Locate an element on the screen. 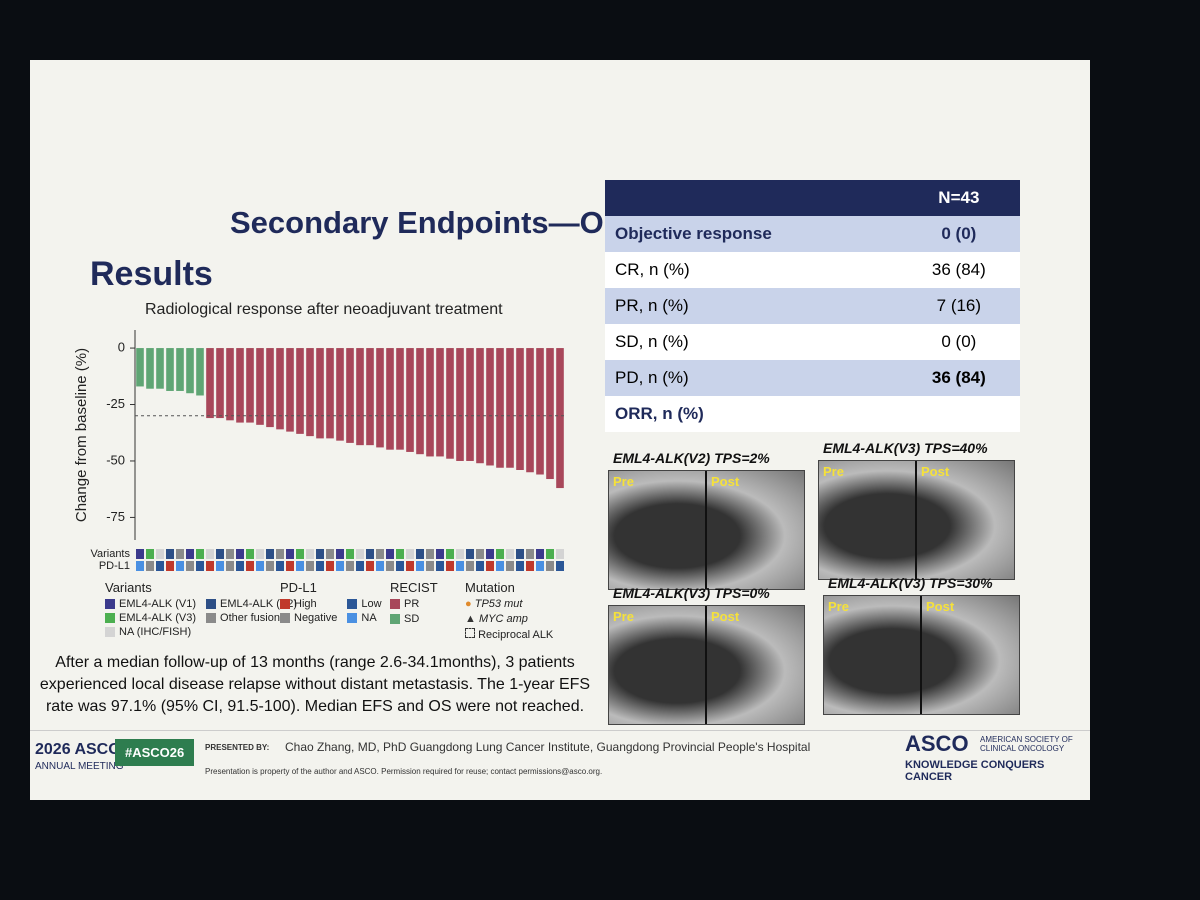  legend-symbol: ▲ is located at coordinates (470, 619).